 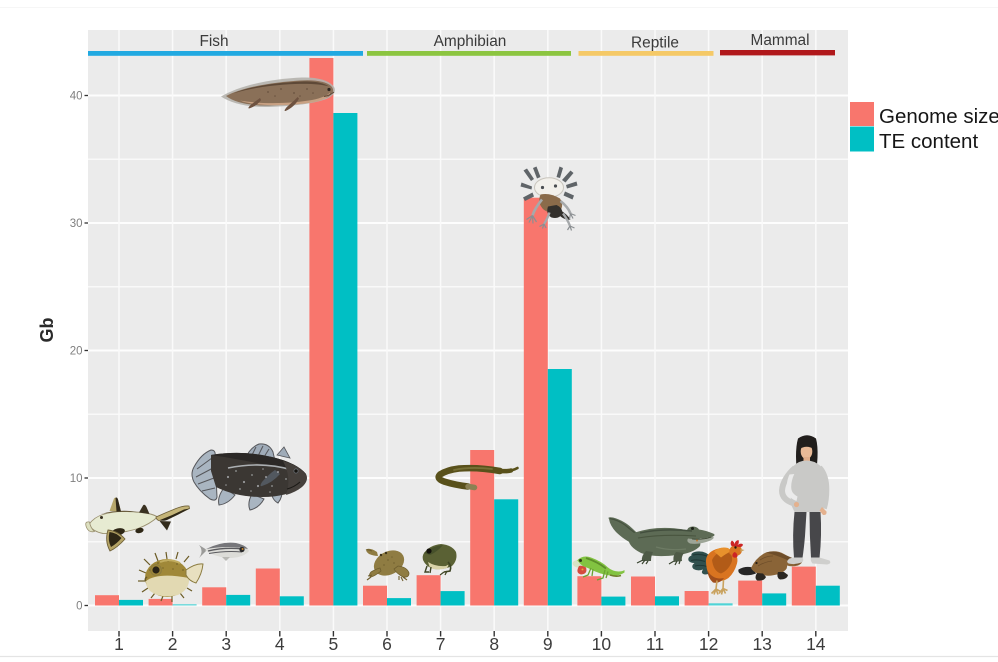 What do you see at coordinates (708, 644) in the screenshot?
I see `svg-text: 12` at bounding box center [708, 644].